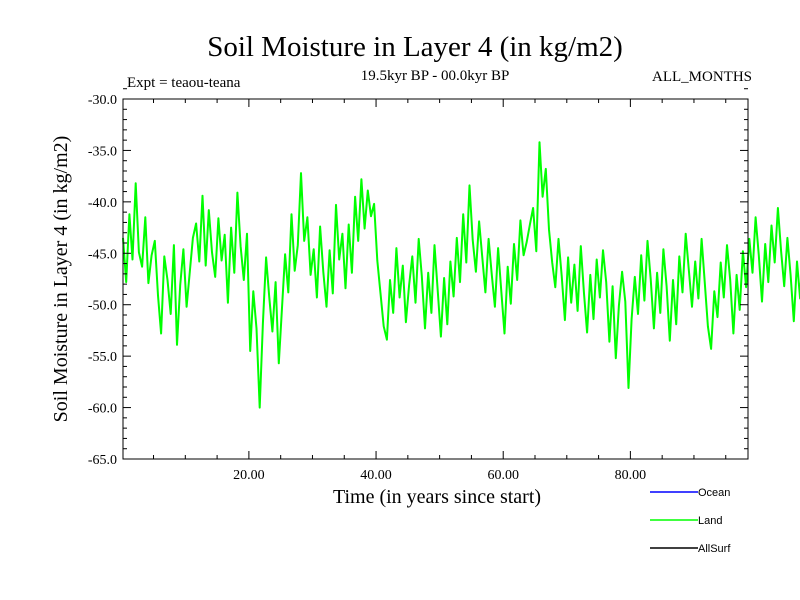 The image size is (800, 600). What do you see at coordinates (415, 47) in the screenshot?
I see `chart-title: Soil Moisture in Layer 4 (in kg/m2)` at bounding box center [415, 47].